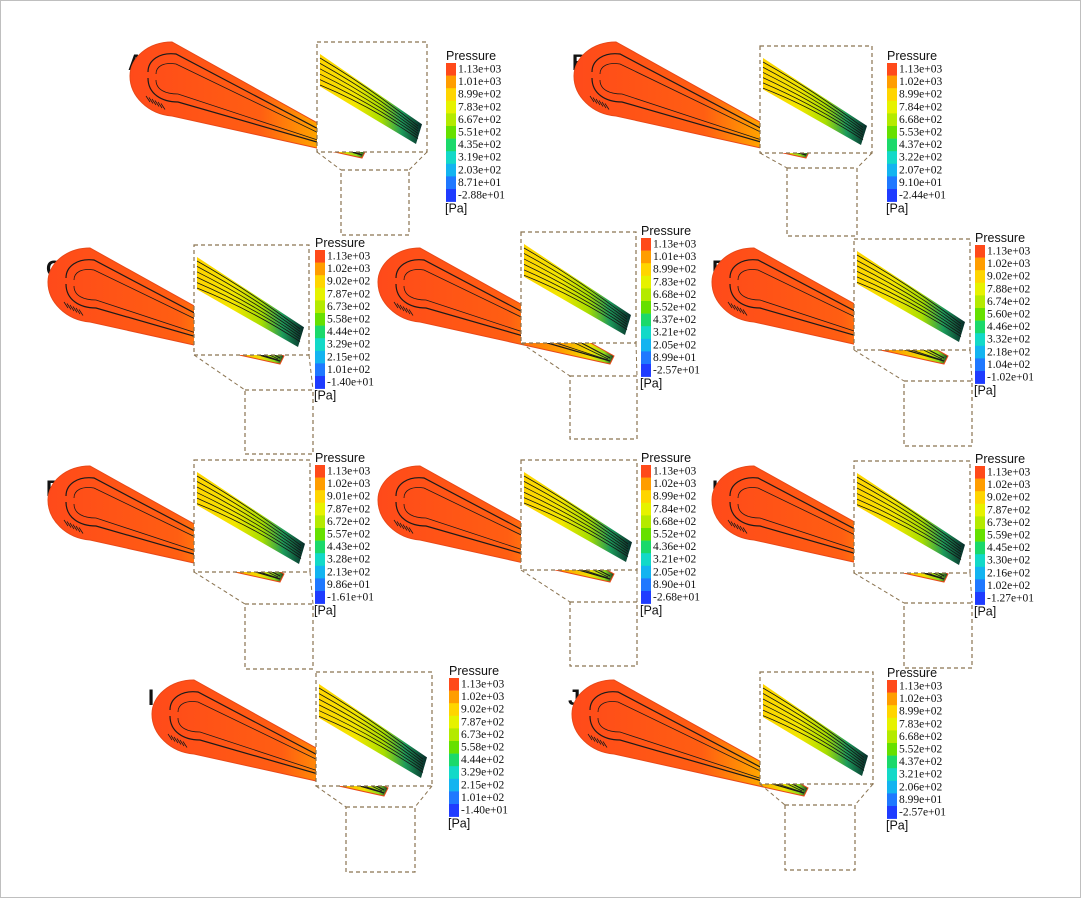 The width and height of the screenshot is (1081, 898). I want to click on legend-tick: -1.61e+01, so click(350, 598).